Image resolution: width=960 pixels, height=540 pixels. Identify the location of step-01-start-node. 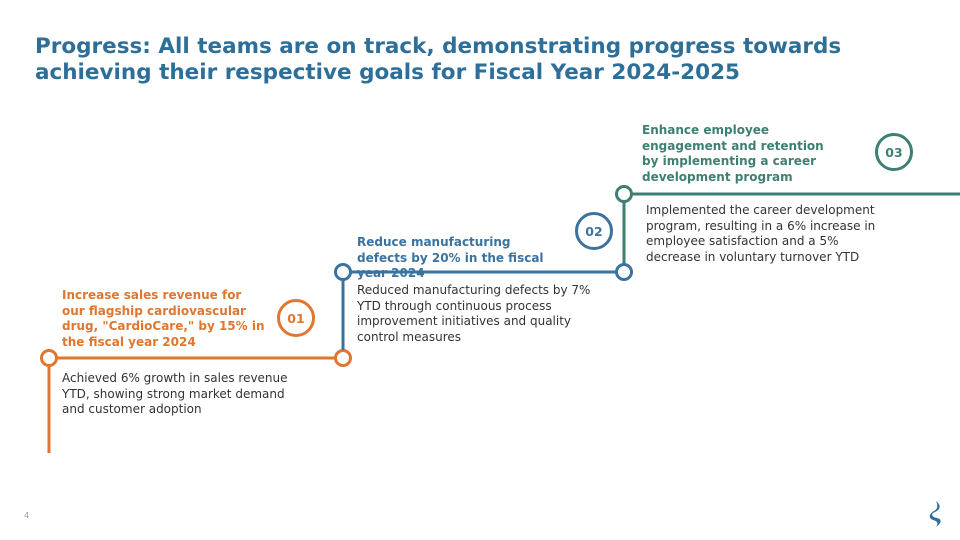
(49, 358).